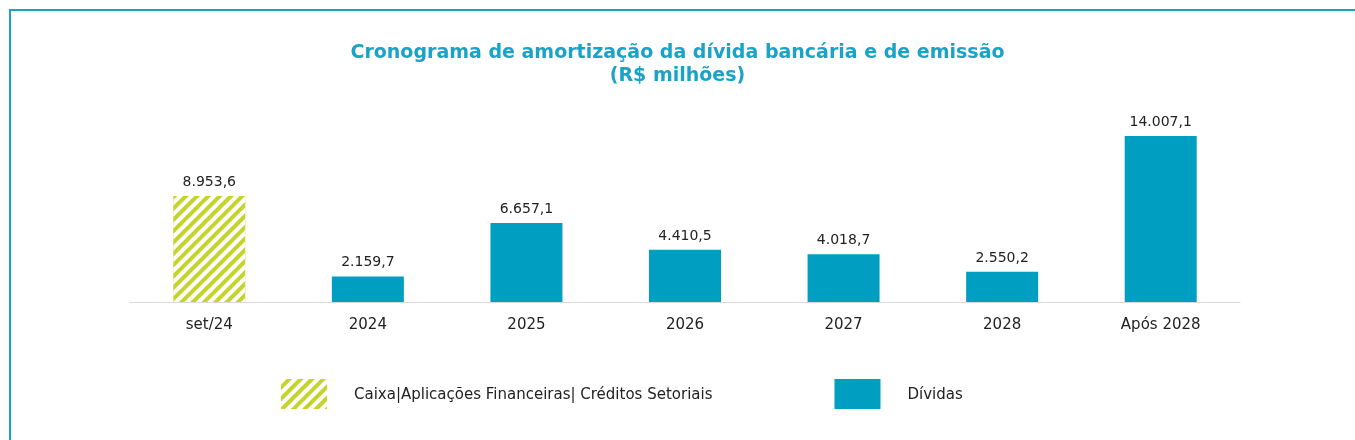 The image size is (1355, 440). Describe the element at coordinates (526, 323) in the screenshot. I see `x-tick-label: 2025` at that location.